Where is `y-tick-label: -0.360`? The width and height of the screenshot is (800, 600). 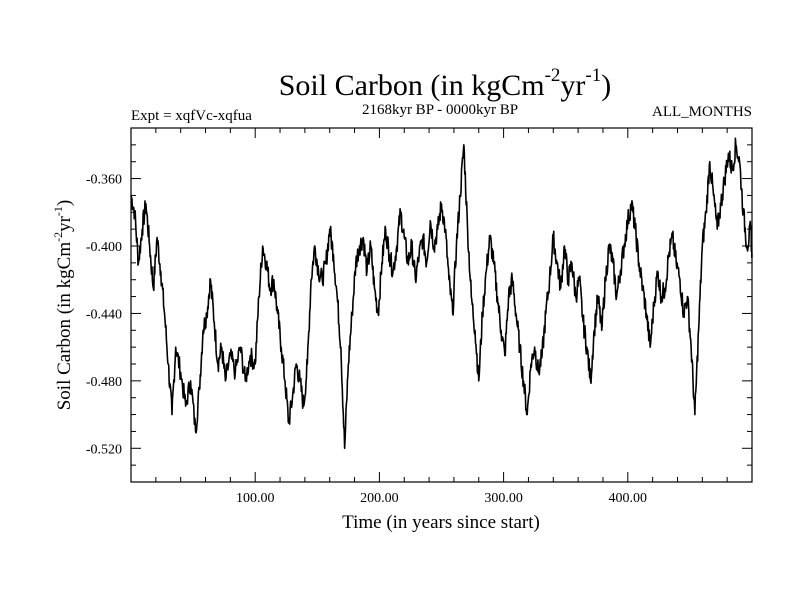 y-tick-label: -0.360 is located at coordinates (104, 180).